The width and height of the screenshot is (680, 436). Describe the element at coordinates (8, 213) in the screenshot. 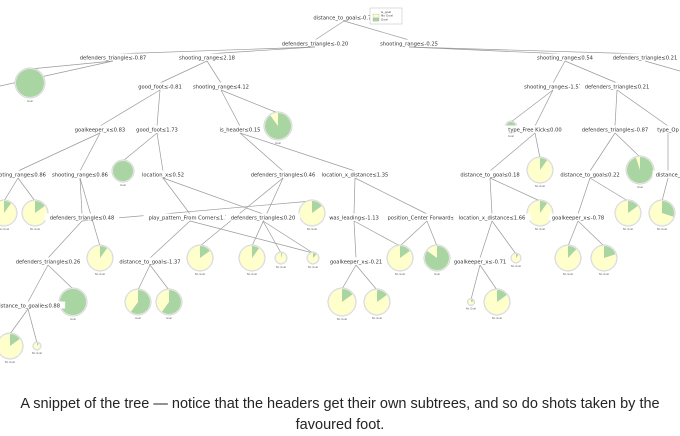

I see `leaf-pie-no-goal` at that location.